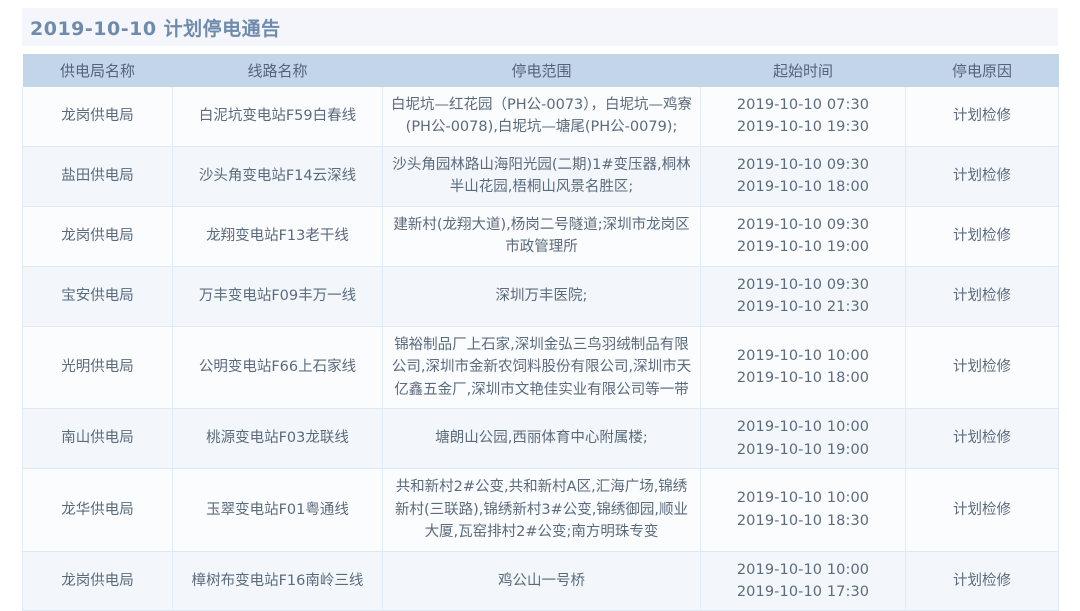 The width and height of the screenshot is (1080, 611). Describe the element at coordinates (97, 296) in the screenshot. I see `cell-bureau: 宝安供电局` at that location.